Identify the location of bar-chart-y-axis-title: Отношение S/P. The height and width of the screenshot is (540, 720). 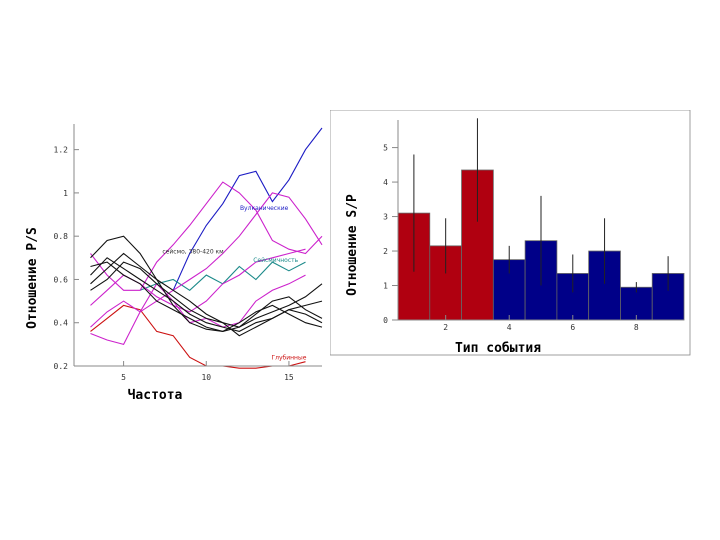
(352, 245).